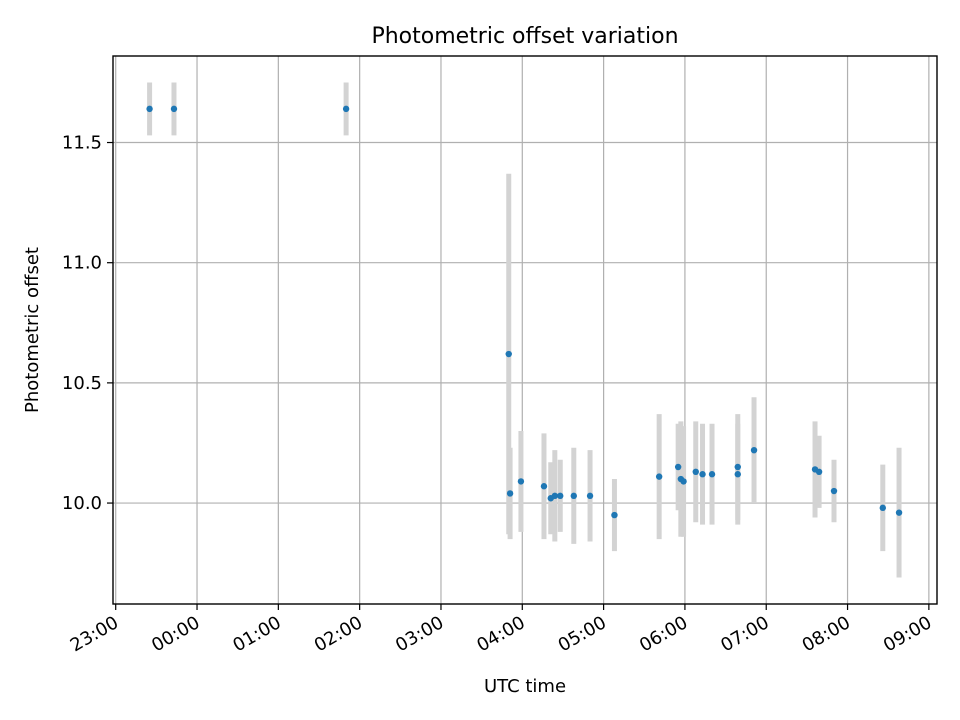 The height and width of the screenshot is (720, 960). I want to click on y-tick-label: 11.0, so click(82, 263).